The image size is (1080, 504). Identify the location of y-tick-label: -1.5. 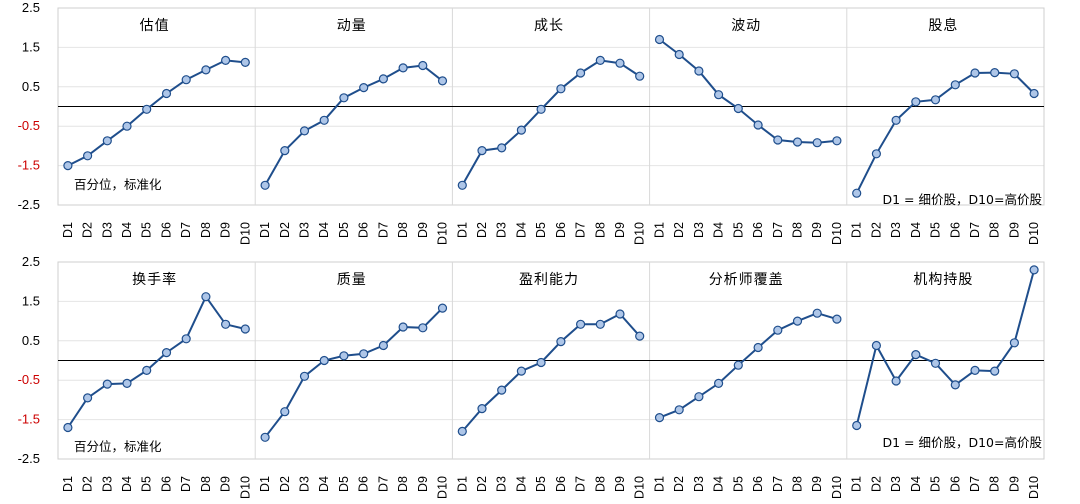
(29, 165).